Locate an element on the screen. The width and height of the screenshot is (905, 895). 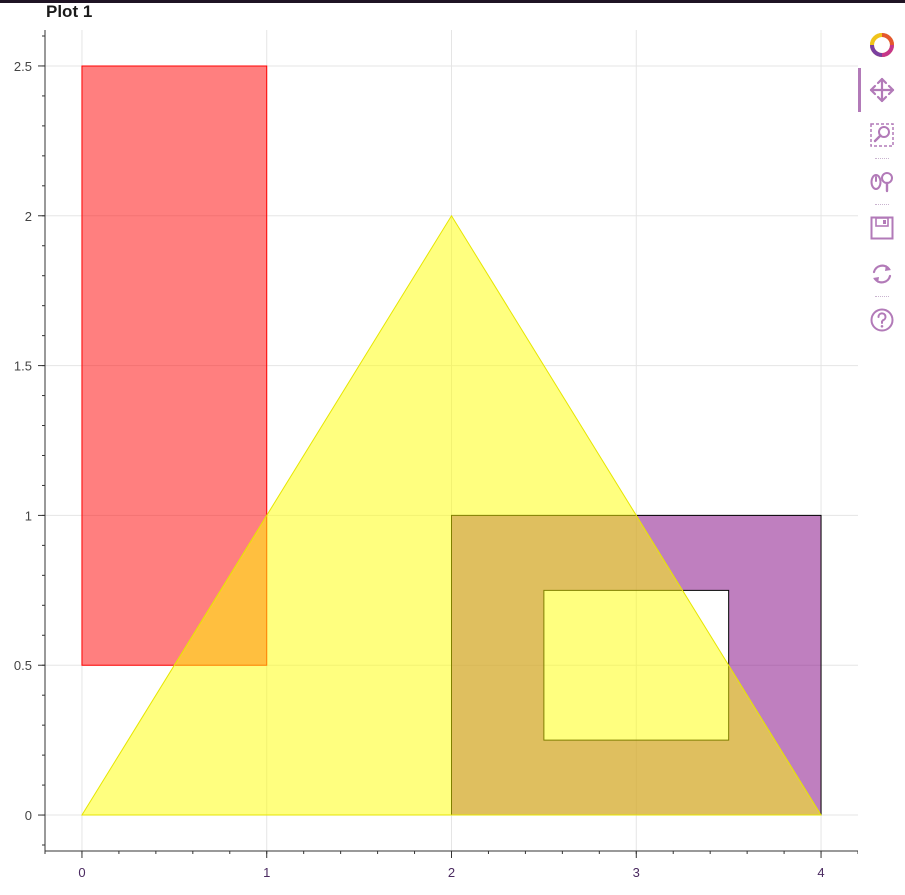
y-tick-label: 0 is located at coordinates (28, 815).